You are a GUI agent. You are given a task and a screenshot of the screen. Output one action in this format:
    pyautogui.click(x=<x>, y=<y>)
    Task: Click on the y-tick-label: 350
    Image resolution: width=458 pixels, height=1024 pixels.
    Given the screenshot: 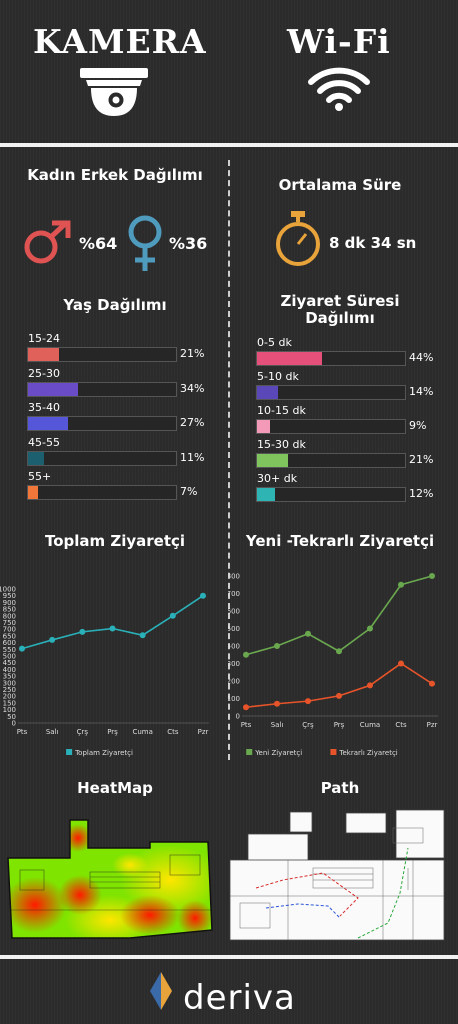 What is the action you would take?
    pyautogui.click(x=9, y=677)
    